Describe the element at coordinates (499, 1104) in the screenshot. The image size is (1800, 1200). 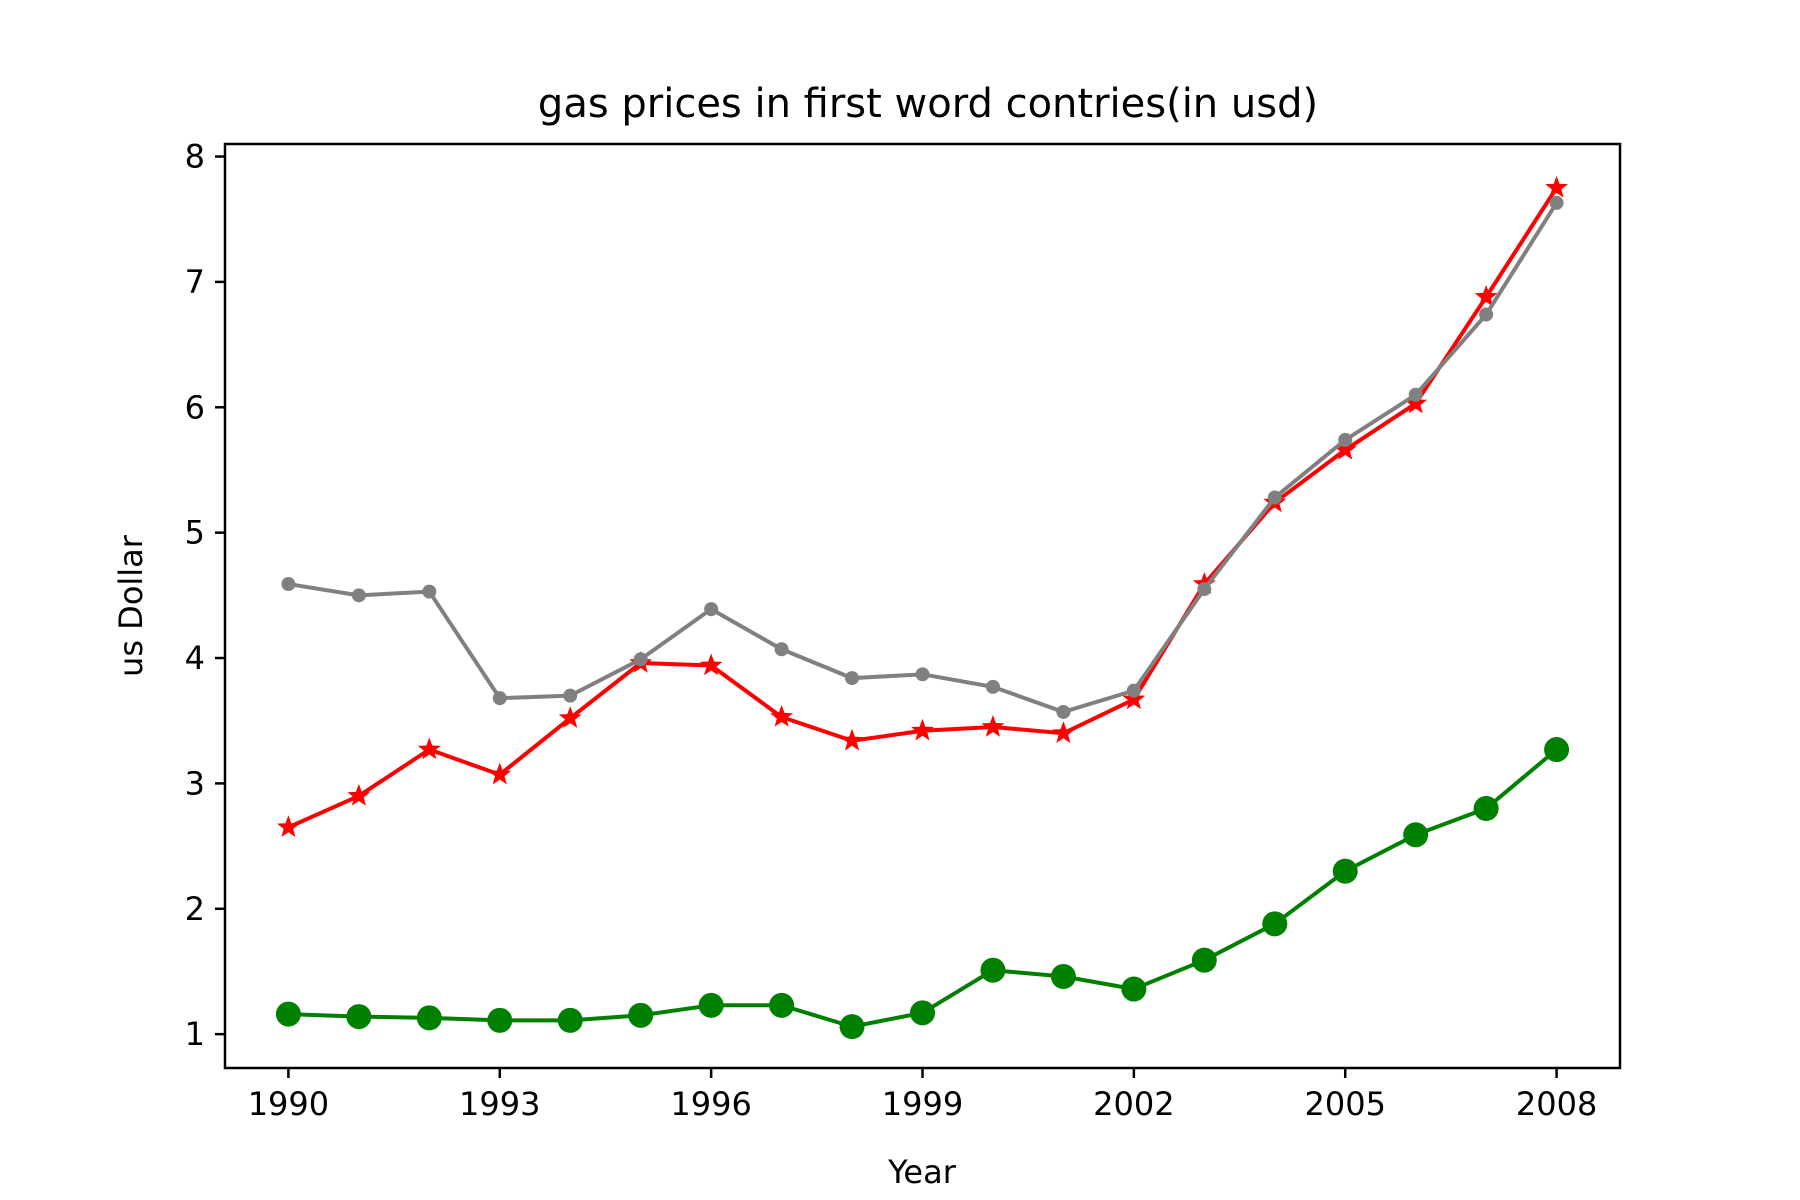
I see `x-tick-label: 1993` at that location.